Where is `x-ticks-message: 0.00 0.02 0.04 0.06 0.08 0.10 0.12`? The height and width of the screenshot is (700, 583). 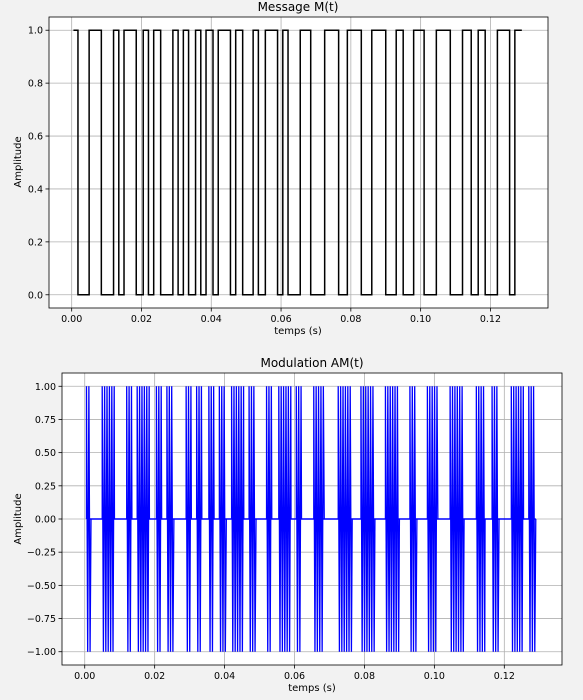 x-ticks-message: 0.00 0.02 0.04 0.06 0.08 0.10 0.12 is located at coordinates (281, 316).